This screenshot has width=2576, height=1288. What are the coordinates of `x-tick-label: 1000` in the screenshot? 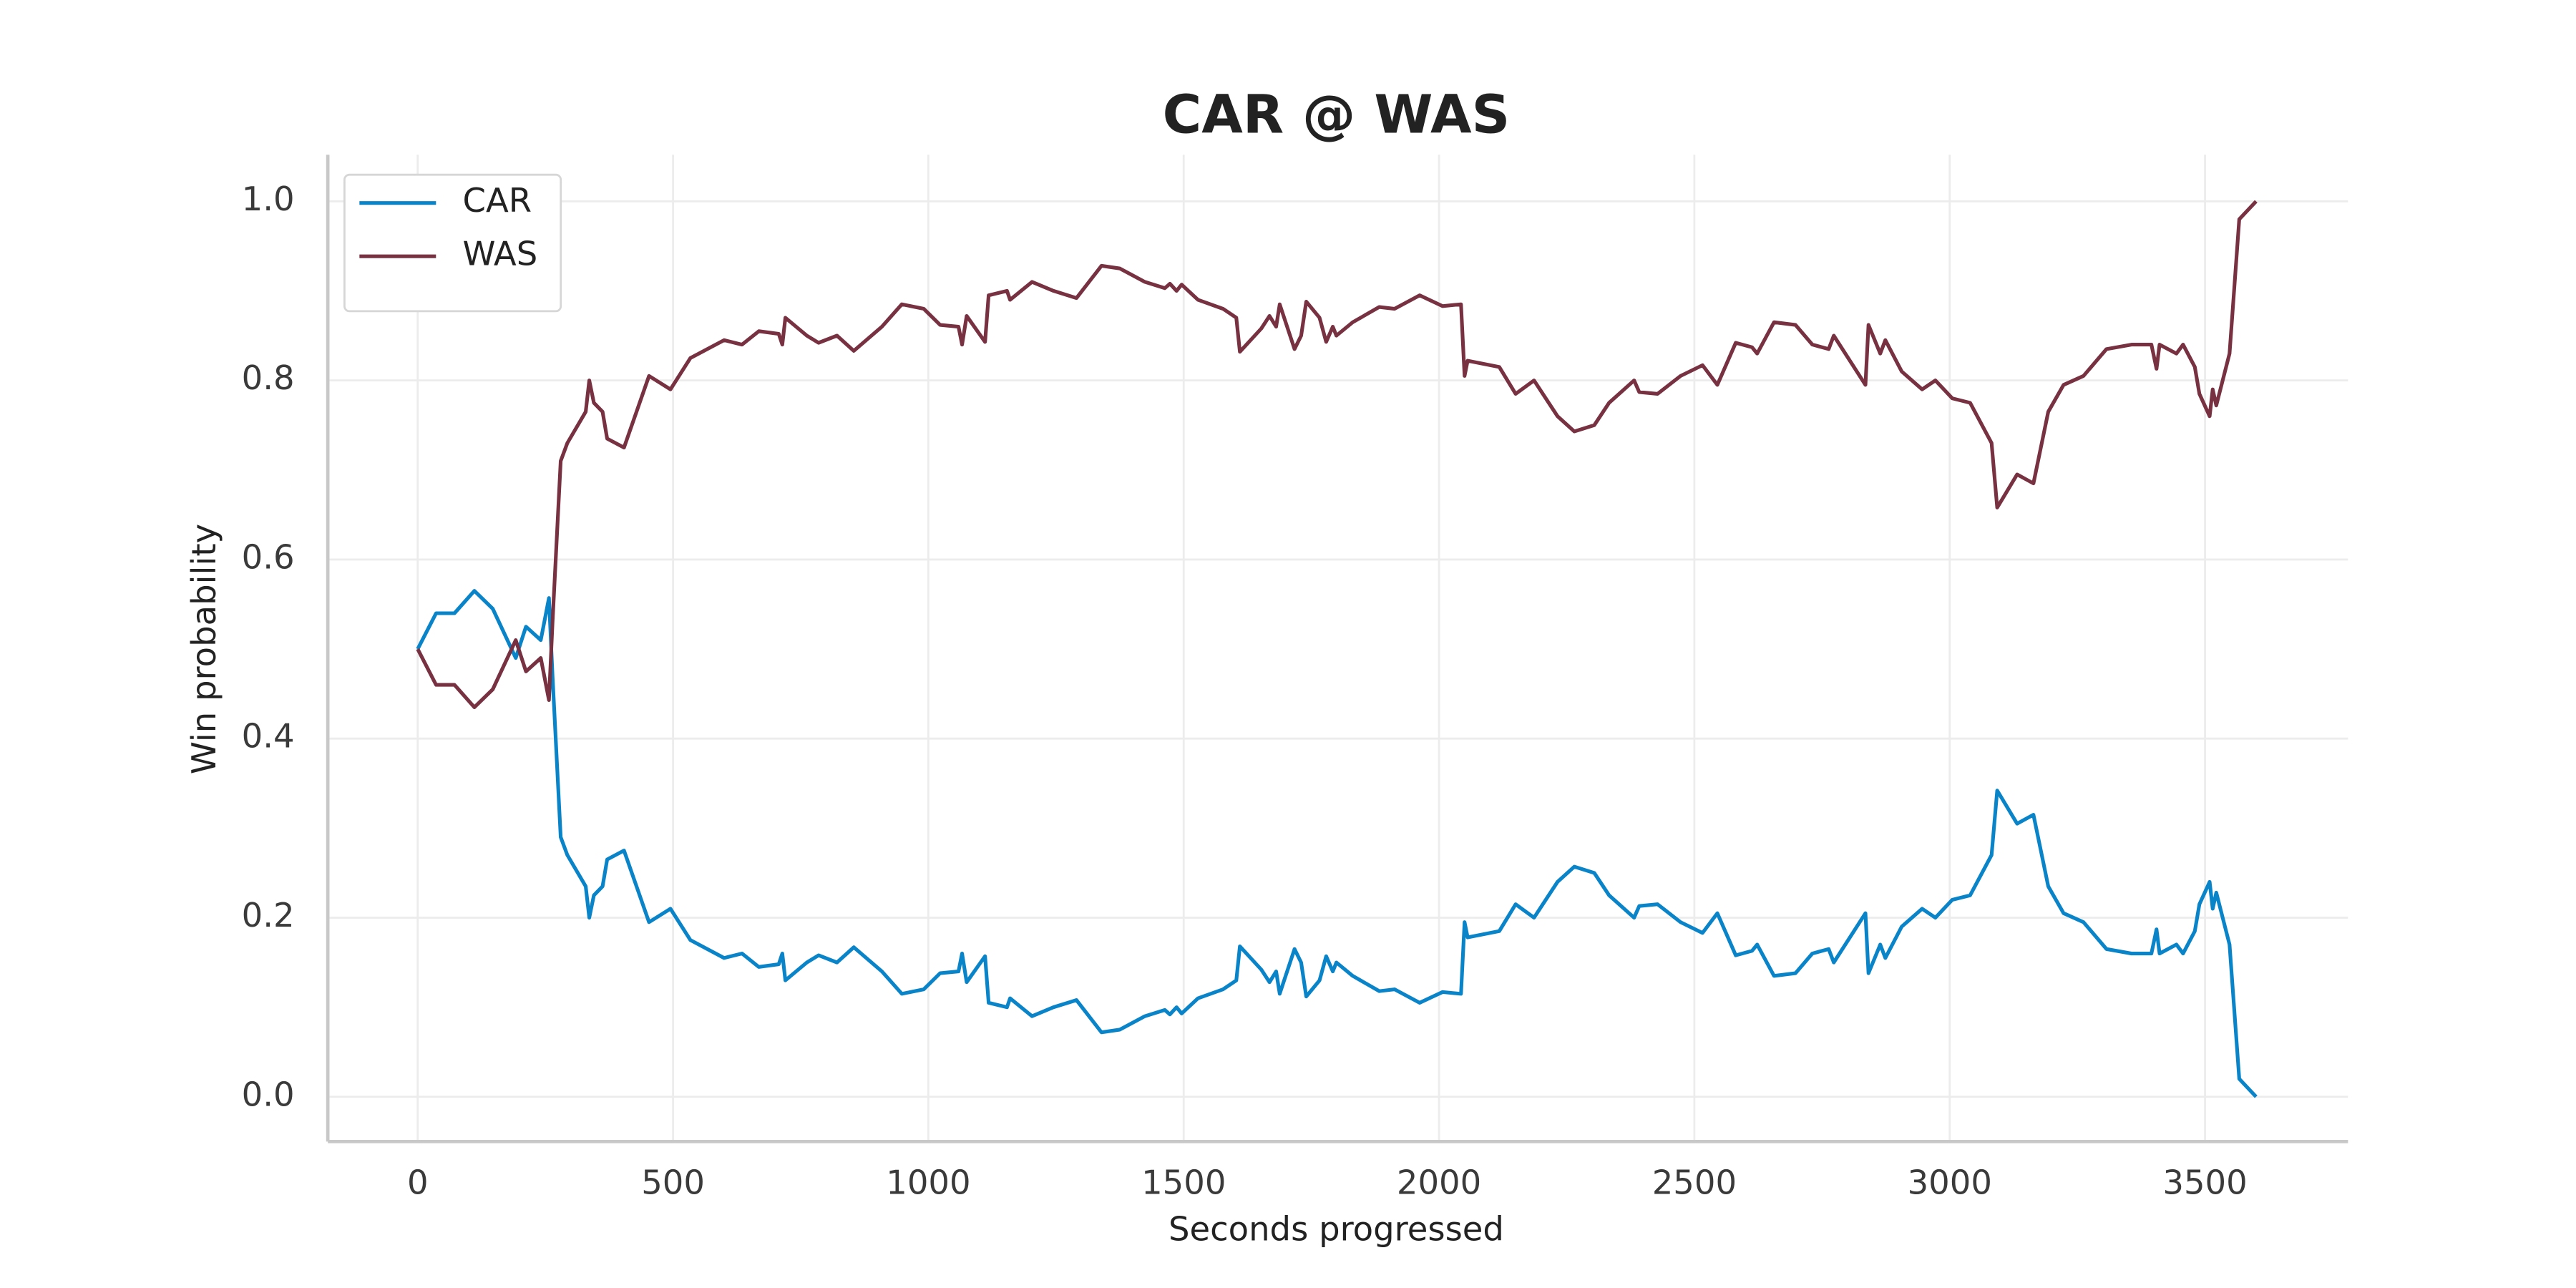 It's located at (928, 1182).